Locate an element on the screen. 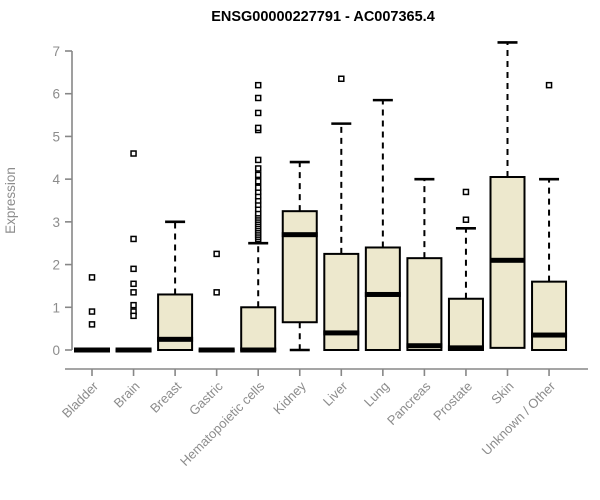 The image size is (600, 500). box-kidney is located at coordinates (299, 267).